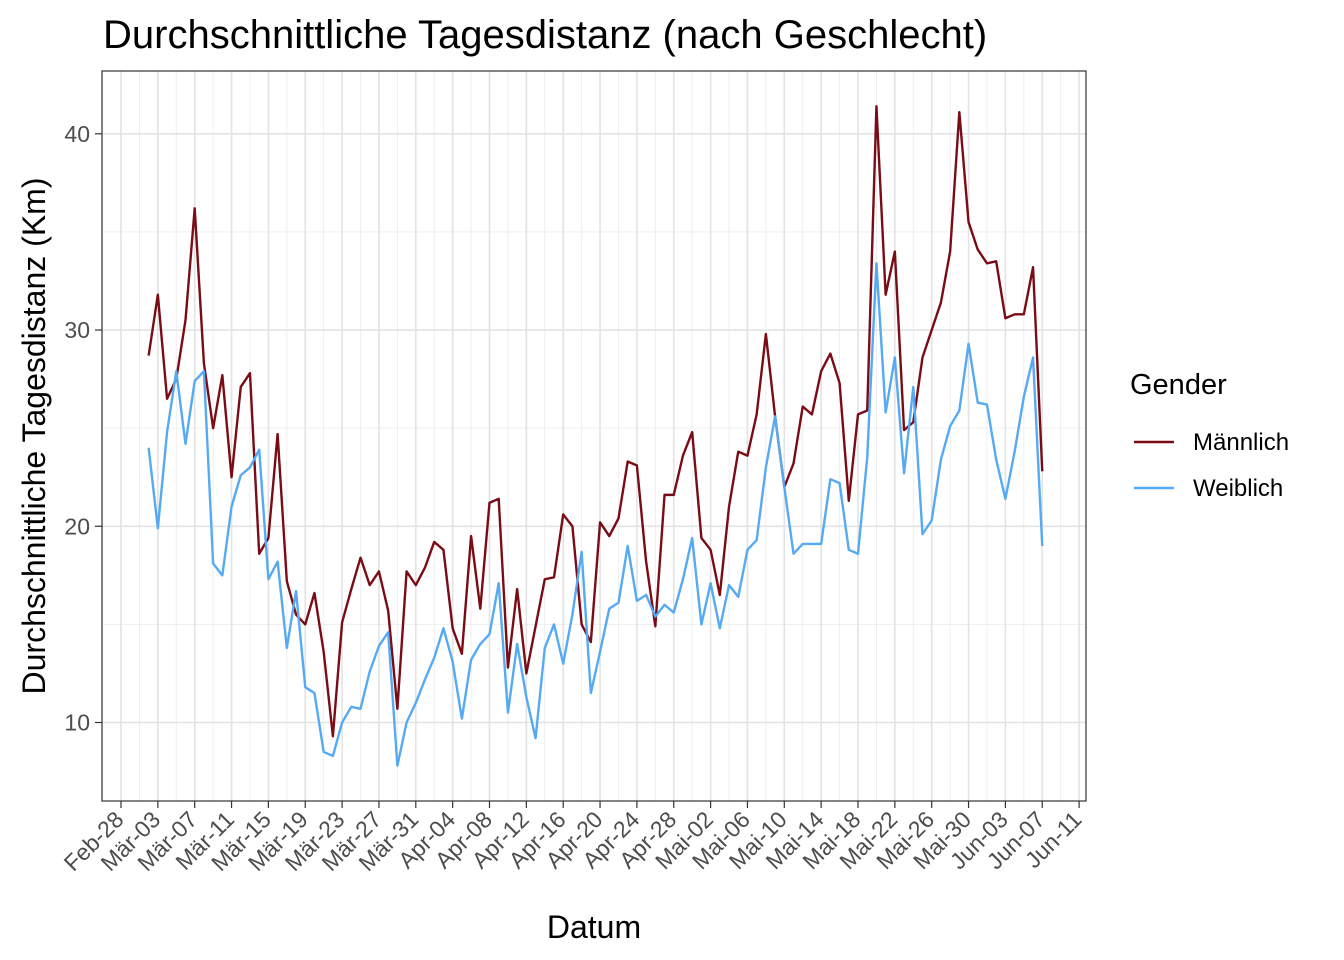 This screenshot has width=1344, height=960. What do you see at coordinates (1238, 488) in the screenshot?
I see `legend-label: Weiblich` at bounding box center [1238, 488].